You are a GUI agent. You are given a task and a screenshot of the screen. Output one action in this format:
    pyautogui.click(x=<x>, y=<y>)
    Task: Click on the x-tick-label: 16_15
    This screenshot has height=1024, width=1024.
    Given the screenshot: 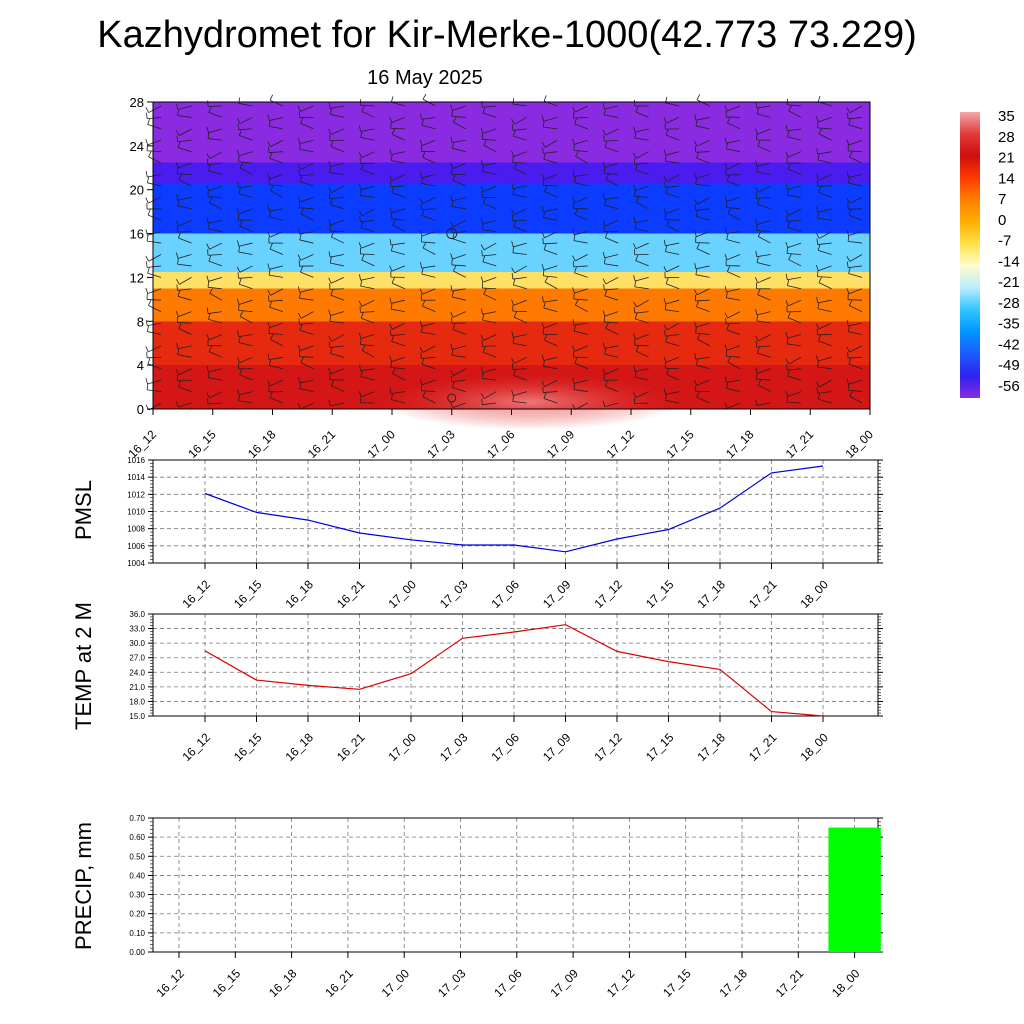 What is the action you would take?
    pyautogui.click(x=227, y=983)
    